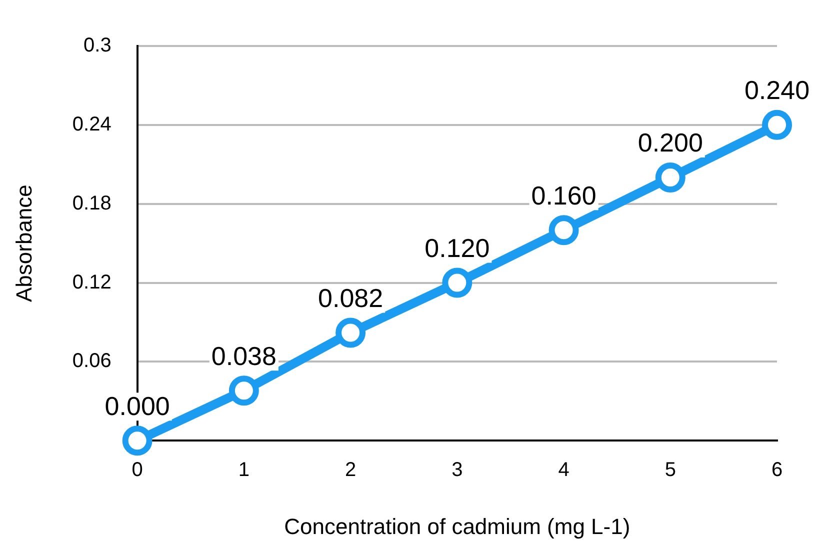  I want to click on data-label: 0.120, so click(457, 247).